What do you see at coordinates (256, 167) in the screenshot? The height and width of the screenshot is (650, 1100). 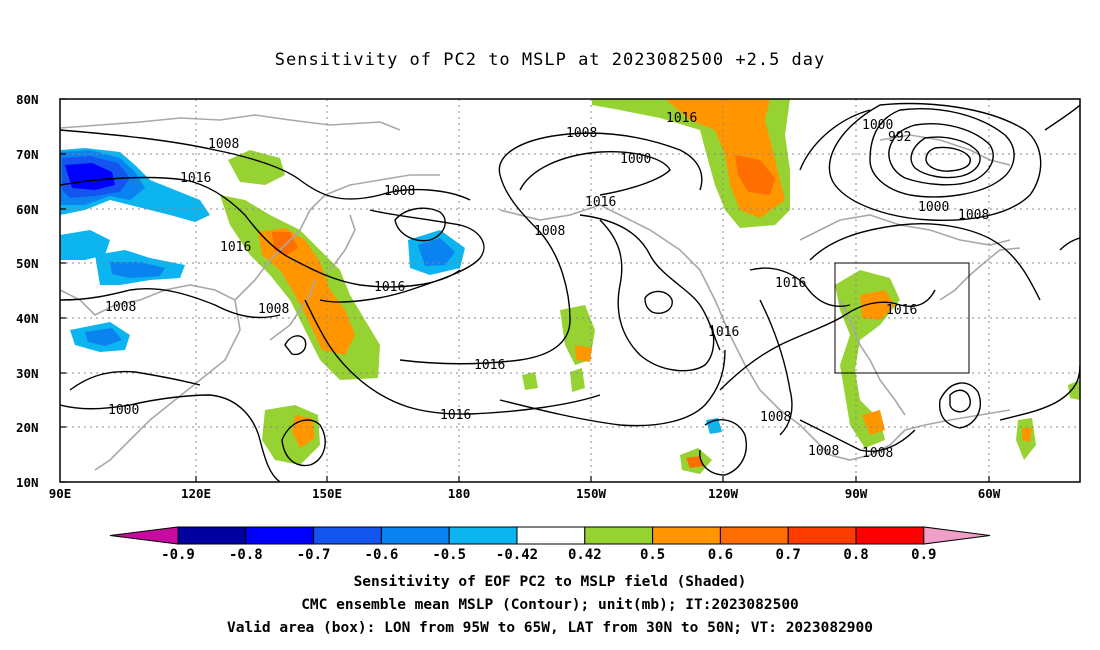 I see `positive-region-kamchatka-north` at bounding box center [256, 167].